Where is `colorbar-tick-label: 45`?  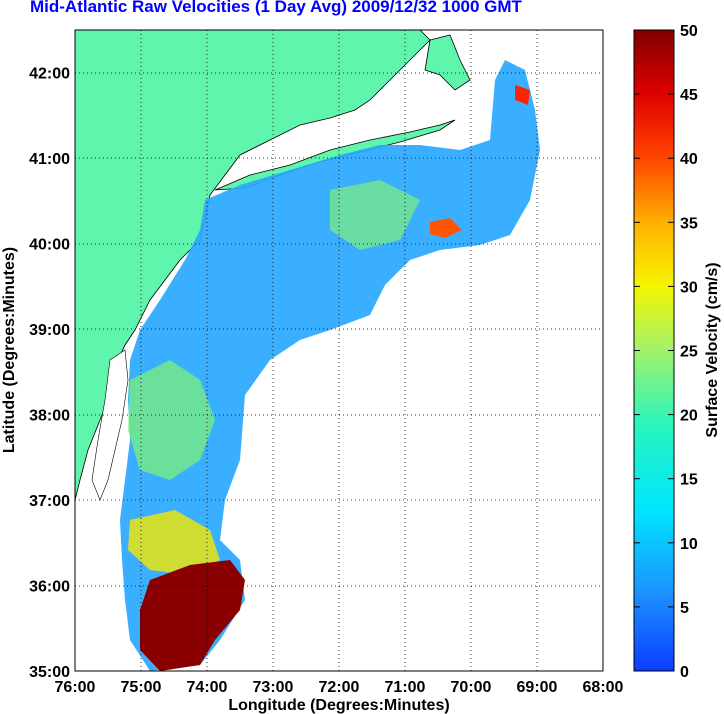
colorbar-tick-label: 45 is located at coordinates (689, 95).